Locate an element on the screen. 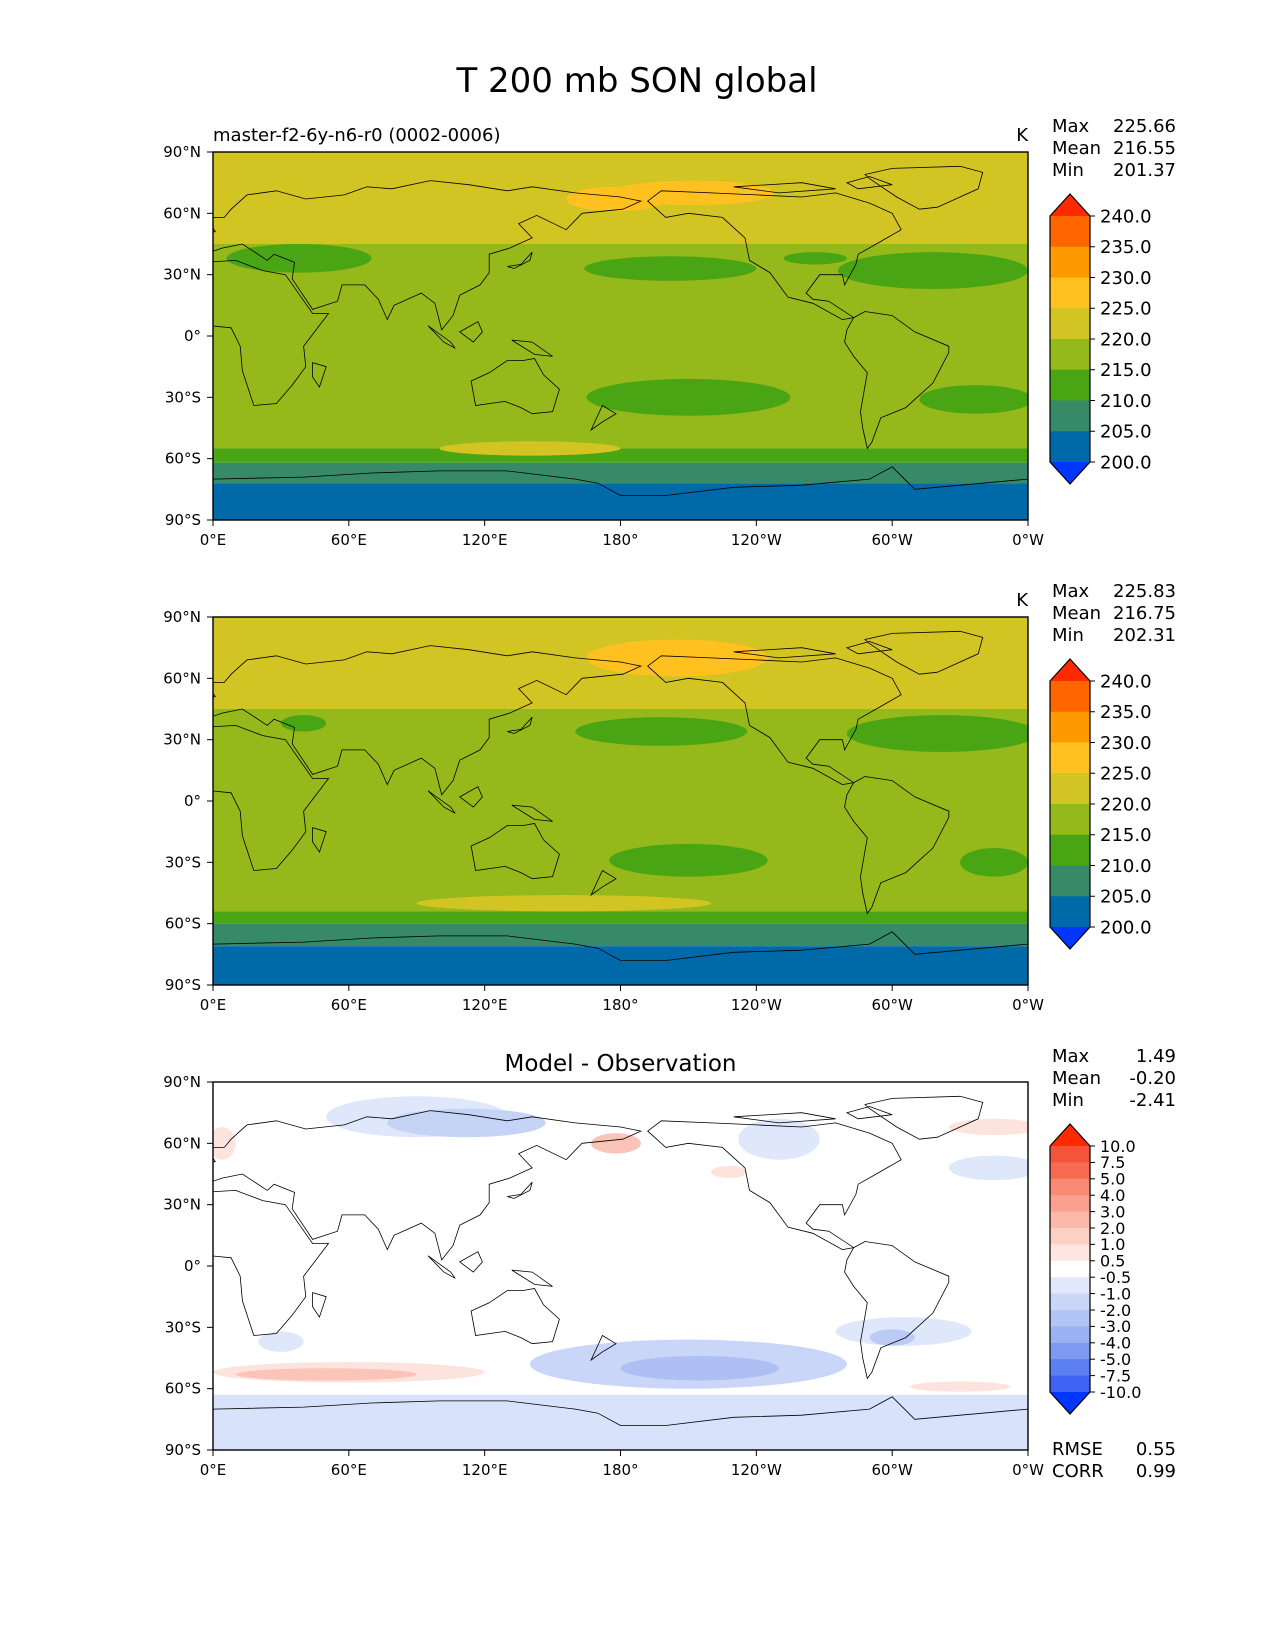 The width and height of the screenshot is (1275, 1650). lon-tick-label: 0°E is located at coordinates (213, 1470).